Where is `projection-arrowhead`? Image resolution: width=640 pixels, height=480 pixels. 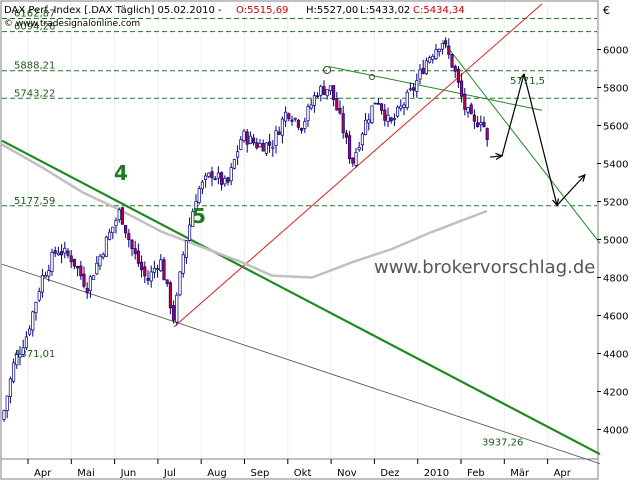
projection-arrowhead is located at coordinates (582, 177).